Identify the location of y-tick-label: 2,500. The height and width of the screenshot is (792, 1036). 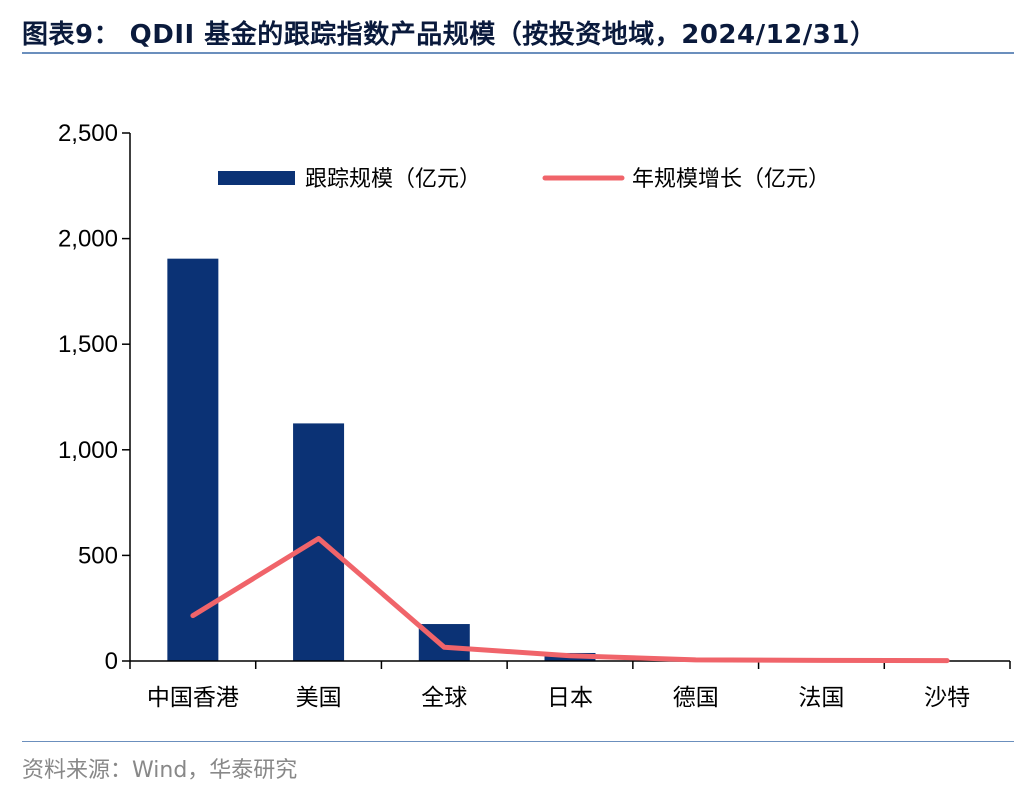
(88, 133).